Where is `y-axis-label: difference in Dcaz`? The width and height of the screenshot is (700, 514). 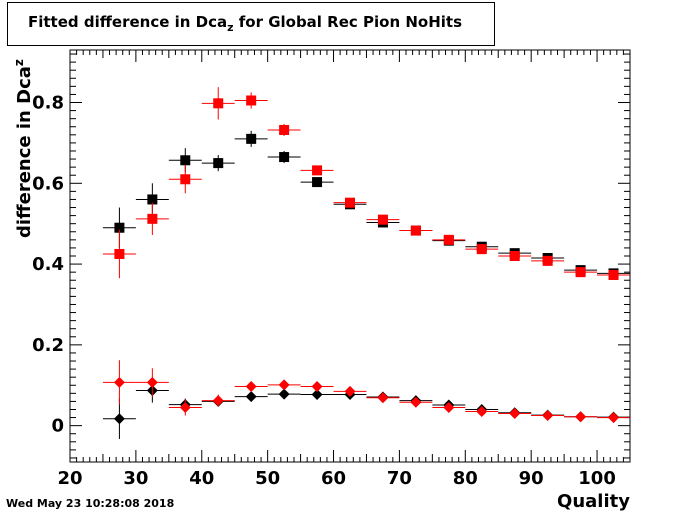
y-axis-label: difference in Dcaz is located at coordinates (23, 148).